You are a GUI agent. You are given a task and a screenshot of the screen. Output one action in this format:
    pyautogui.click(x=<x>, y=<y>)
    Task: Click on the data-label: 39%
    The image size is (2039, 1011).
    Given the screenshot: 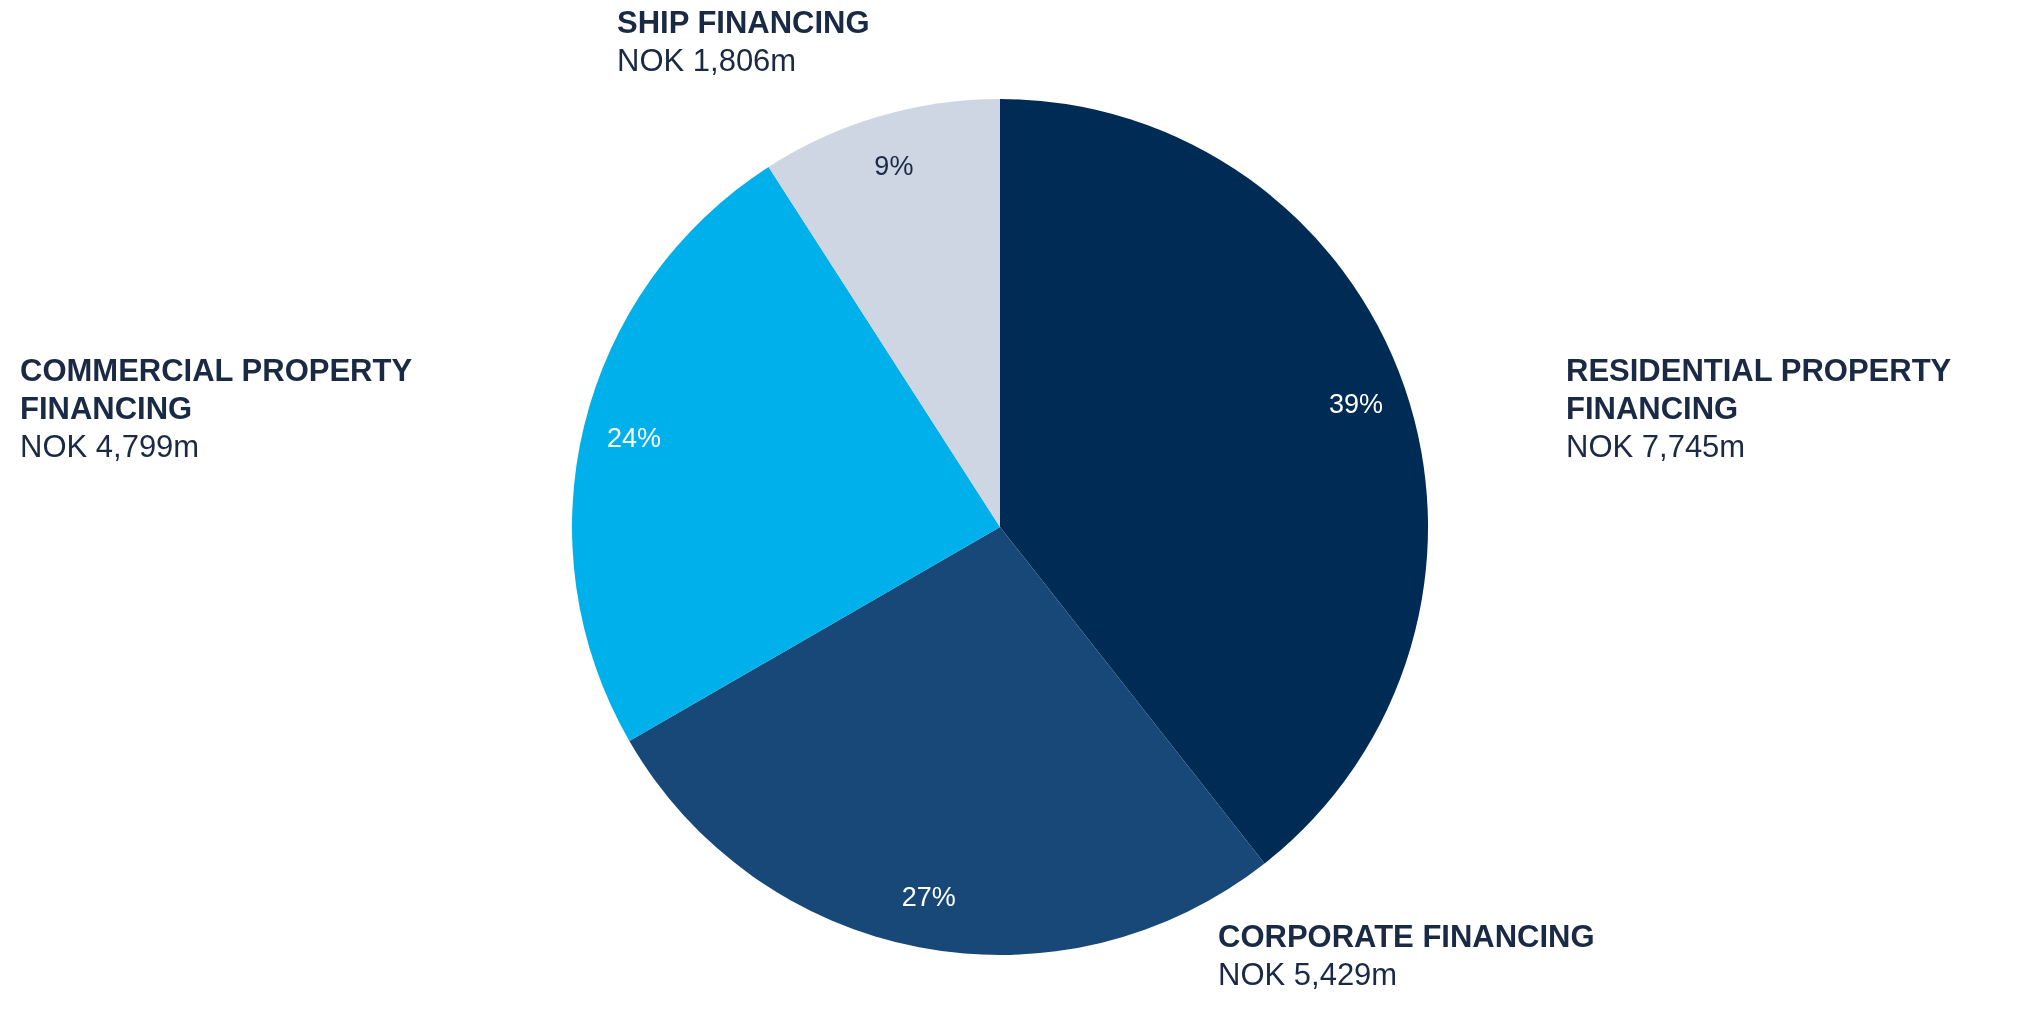 What is the action you would take?
    pyautogui.click(x=1355, y=403)
    